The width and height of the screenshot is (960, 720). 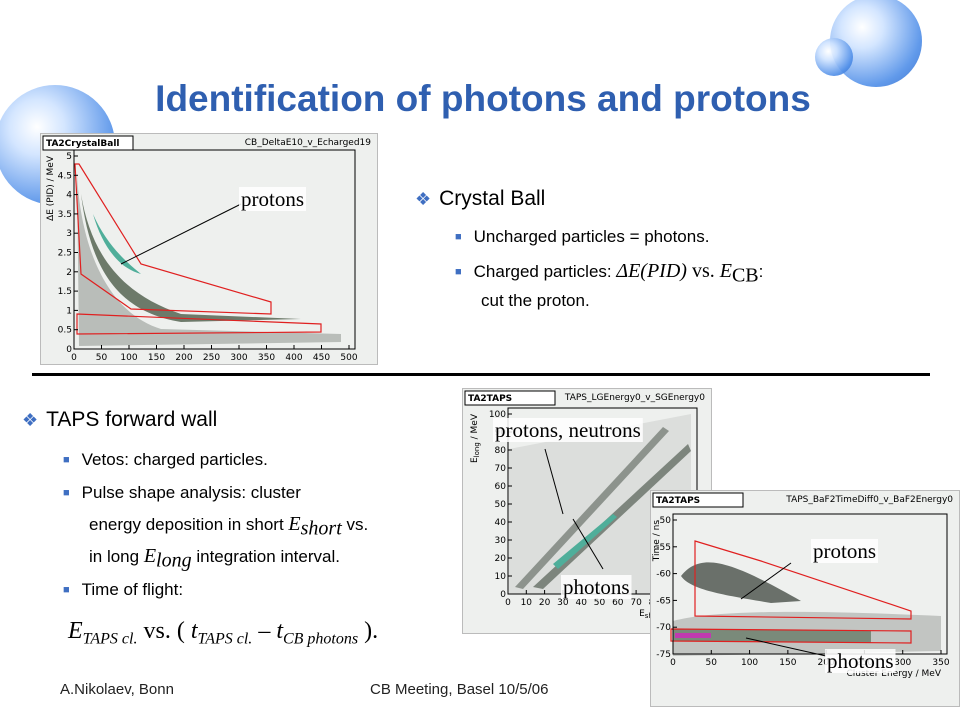 What do you see at coordinates (940, 663) in the screenshot?
I see `x-tick-label: 350` at bounding box center [940, 663].